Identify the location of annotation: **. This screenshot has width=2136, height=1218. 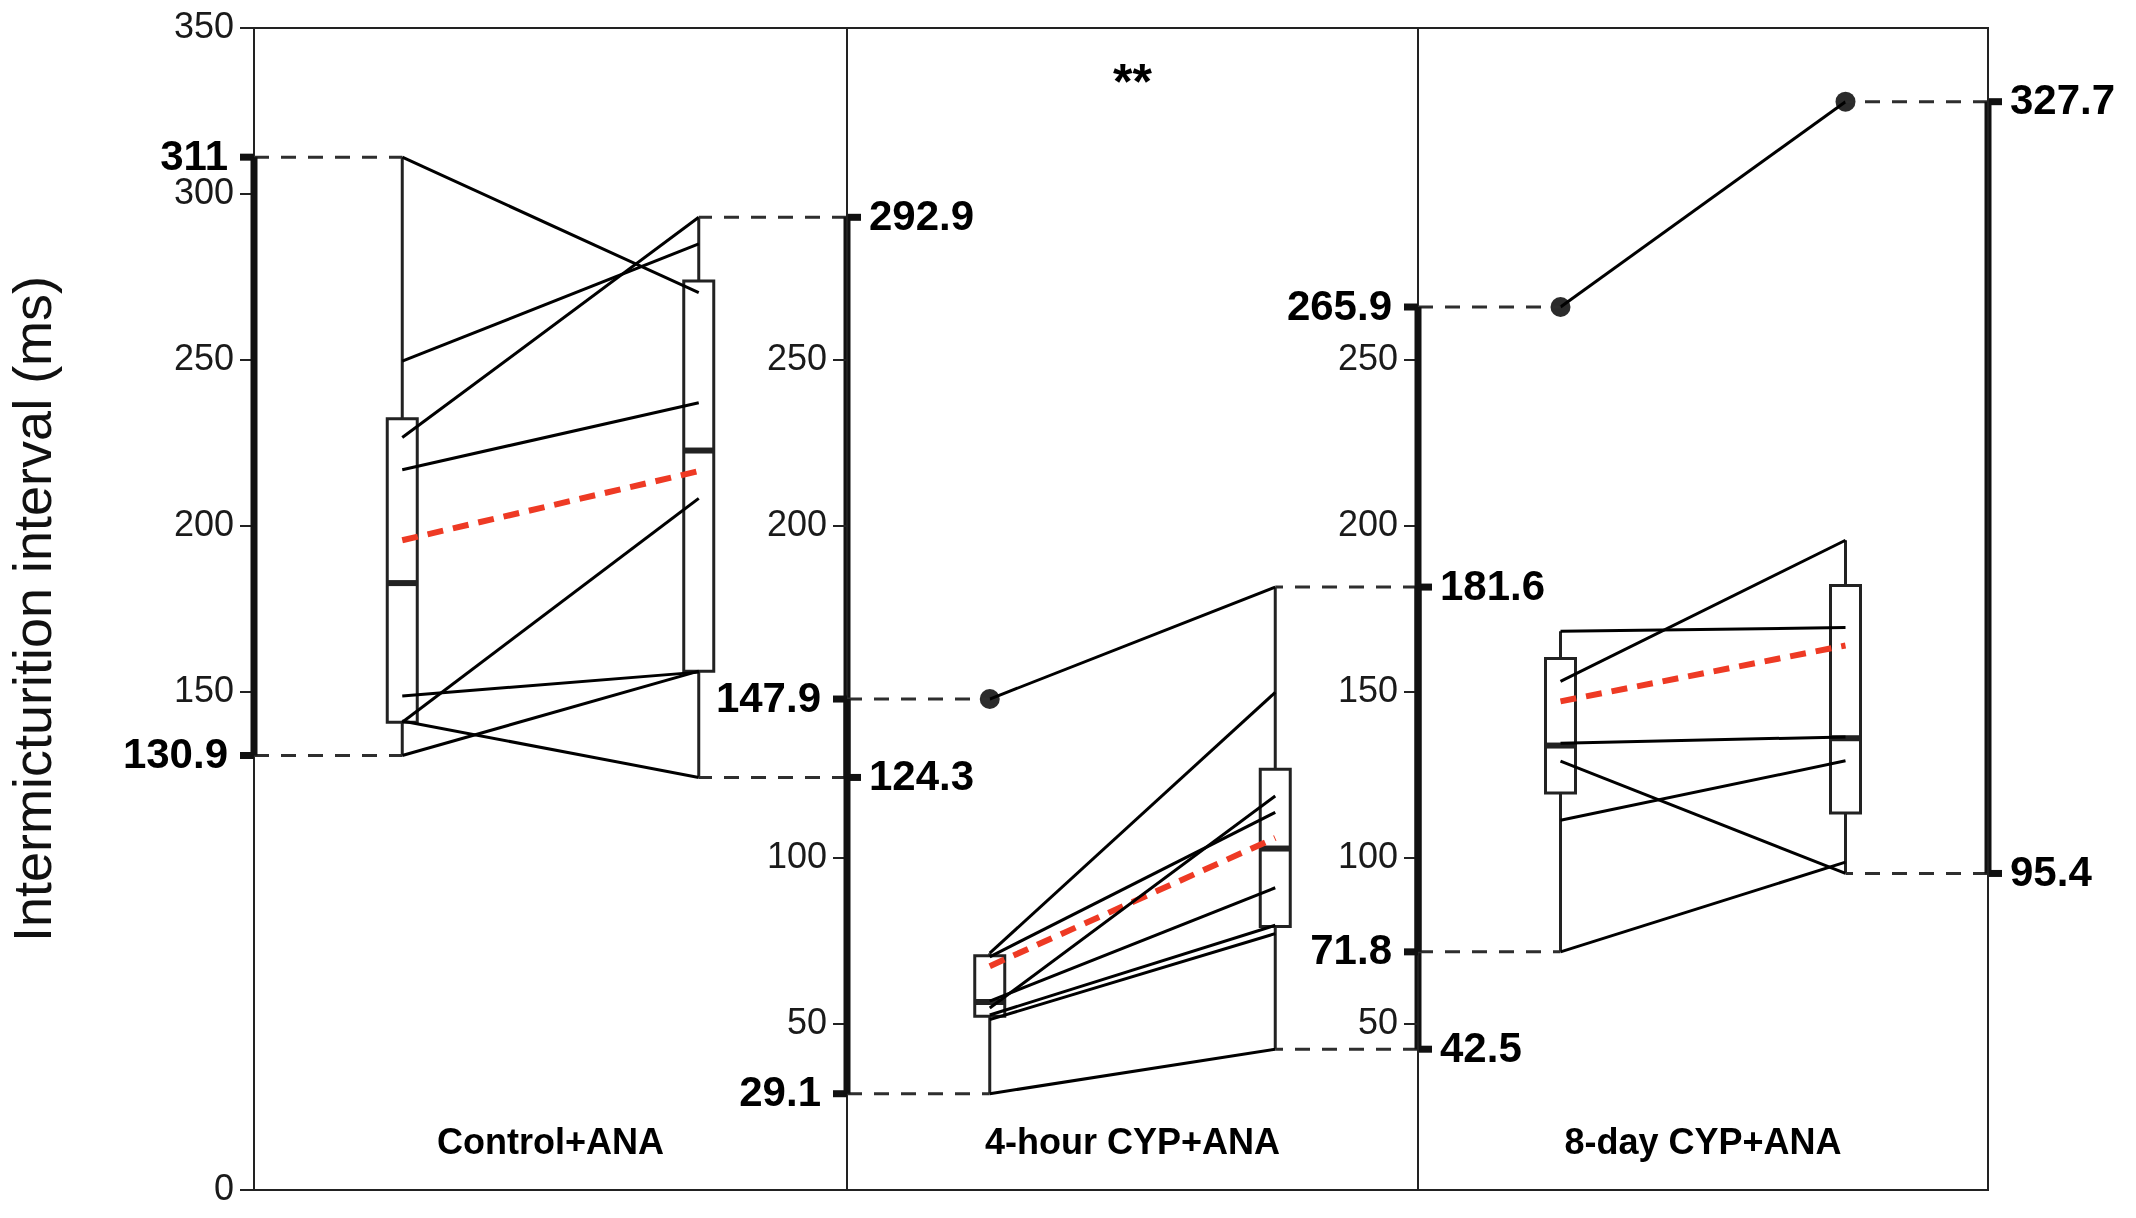
(1133, 82).